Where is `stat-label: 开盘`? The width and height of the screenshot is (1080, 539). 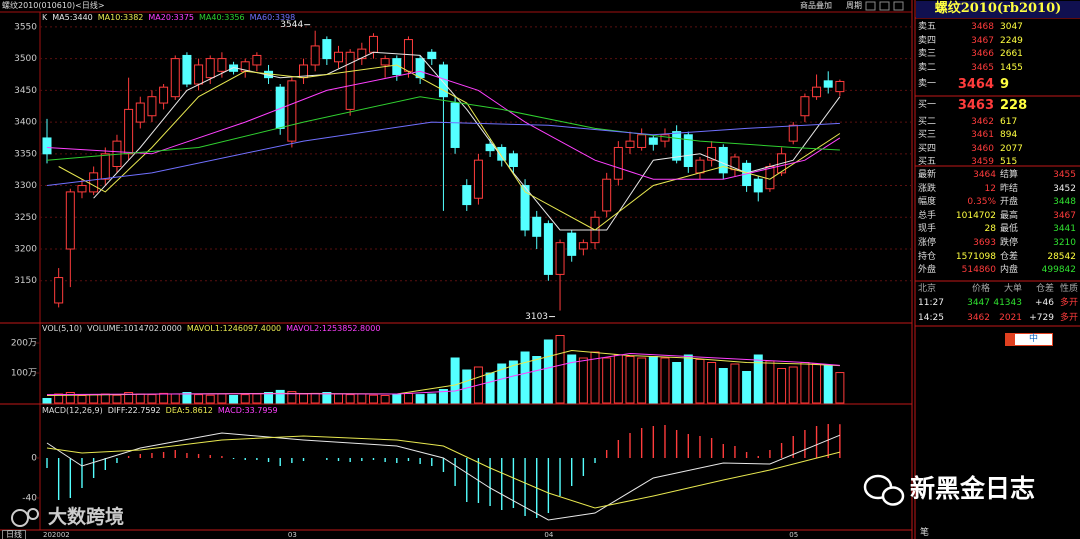 stat-label: 开盘 is located at coordinates (1009, 202).